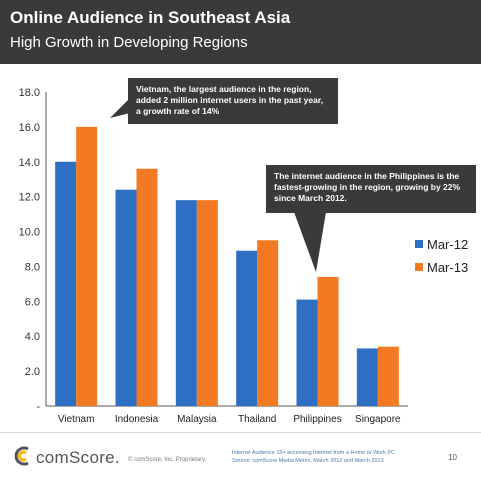 The width and height of the screenshot is (481, 481). Describe the element at coordinates (447, 244) in the screenshot. I see `legend-label: Mar-12` at that location.